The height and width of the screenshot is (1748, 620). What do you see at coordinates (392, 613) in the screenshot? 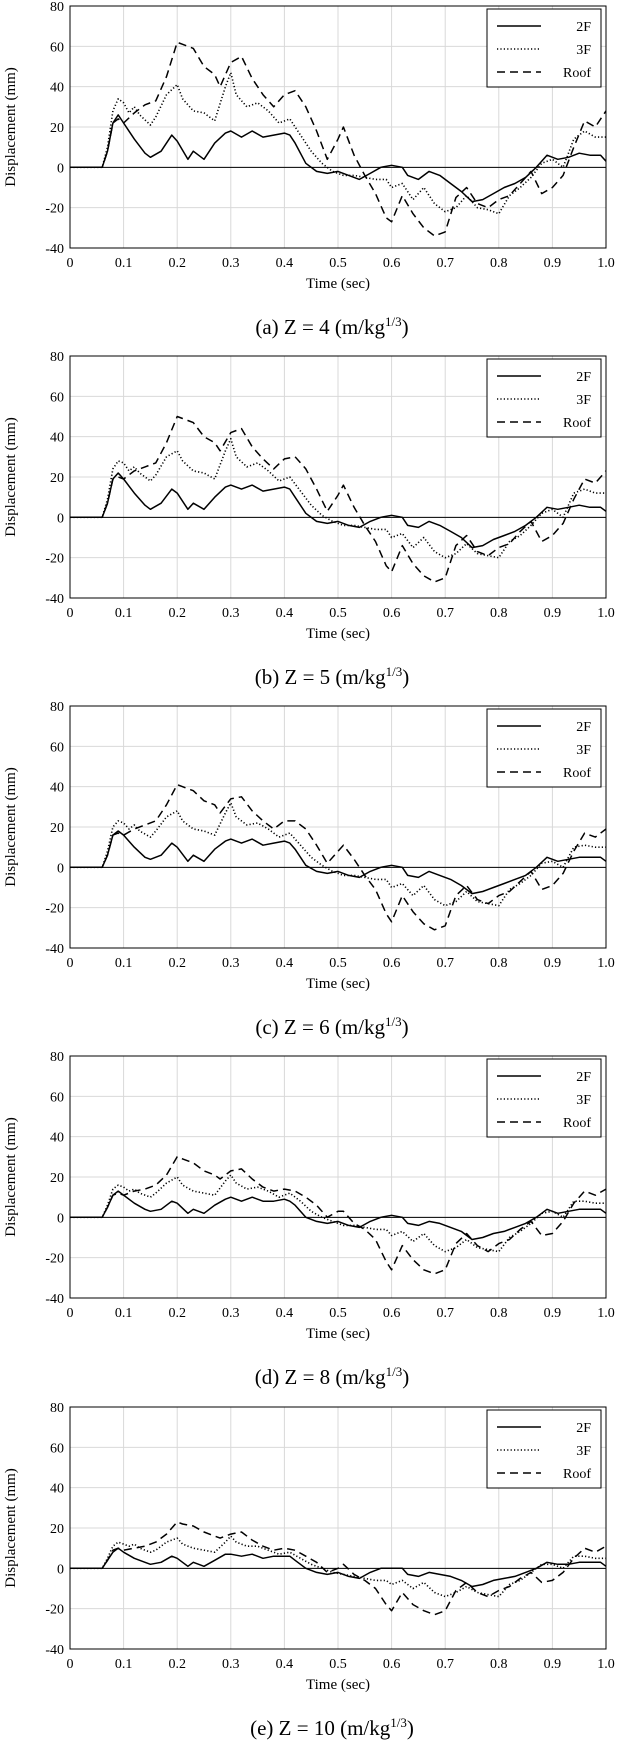
I see `x-tick-label: 0.6` at bounding box center [392, 613].